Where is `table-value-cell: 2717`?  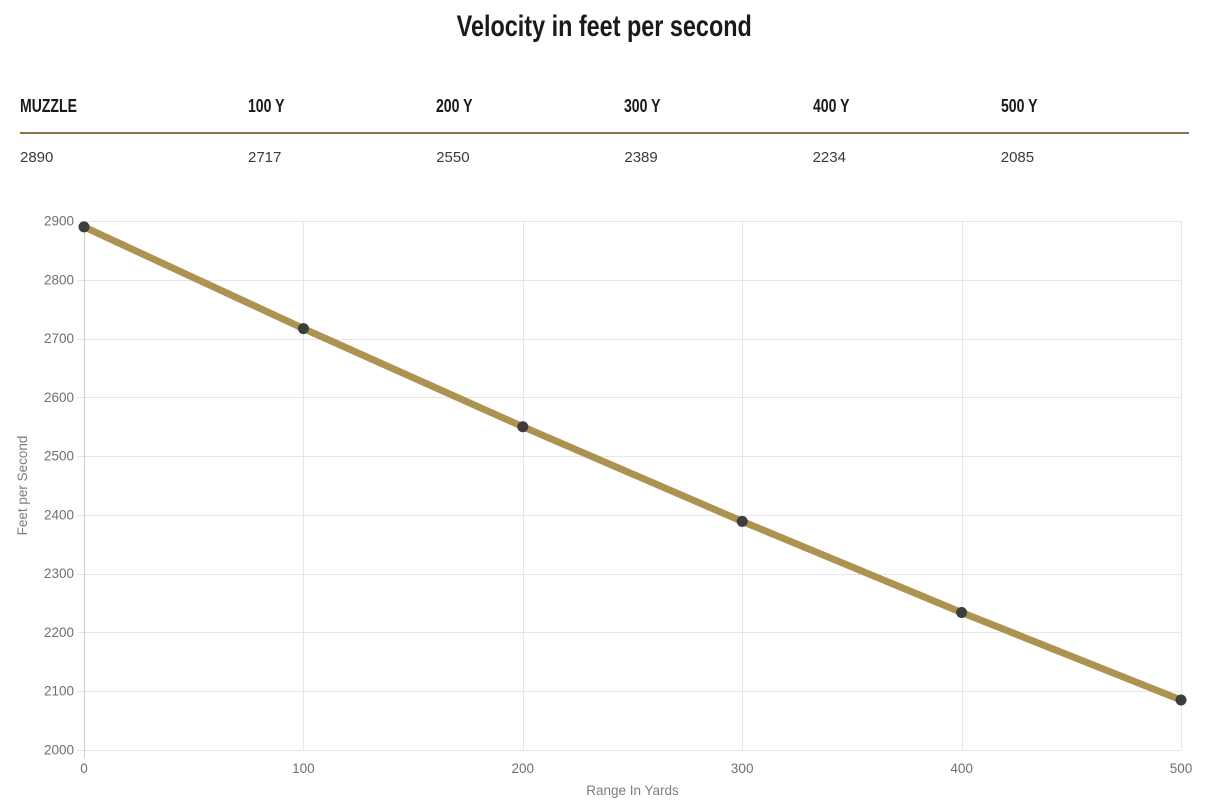
table-value-cell: 2717 is located at coordinates (265, 157).